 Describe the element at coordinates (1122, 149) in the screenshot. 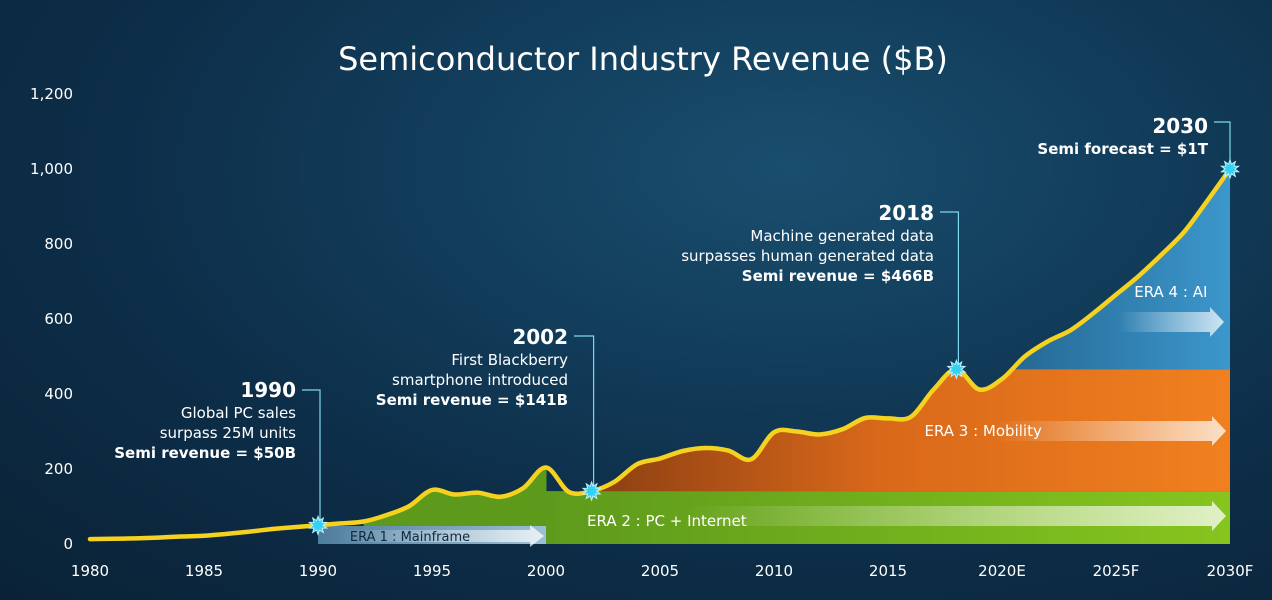

I see `annotation-revenue: Semi forecast = $1T` at that location.